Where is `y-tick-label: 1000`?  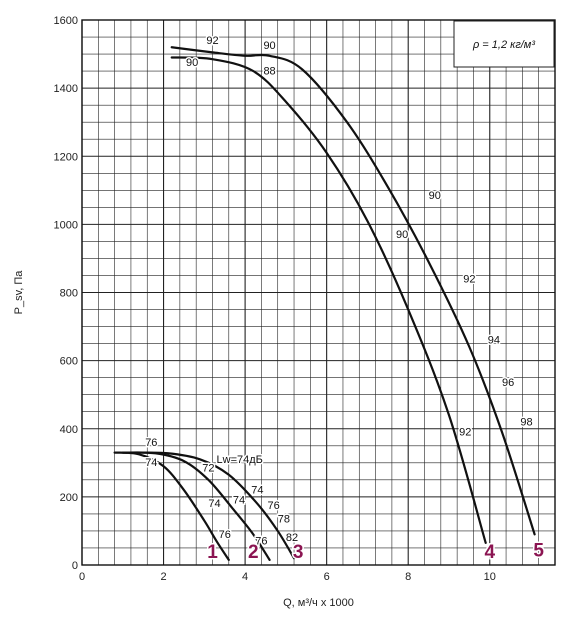 y-tick-label: 1000 is located at coordinates (66, 225).